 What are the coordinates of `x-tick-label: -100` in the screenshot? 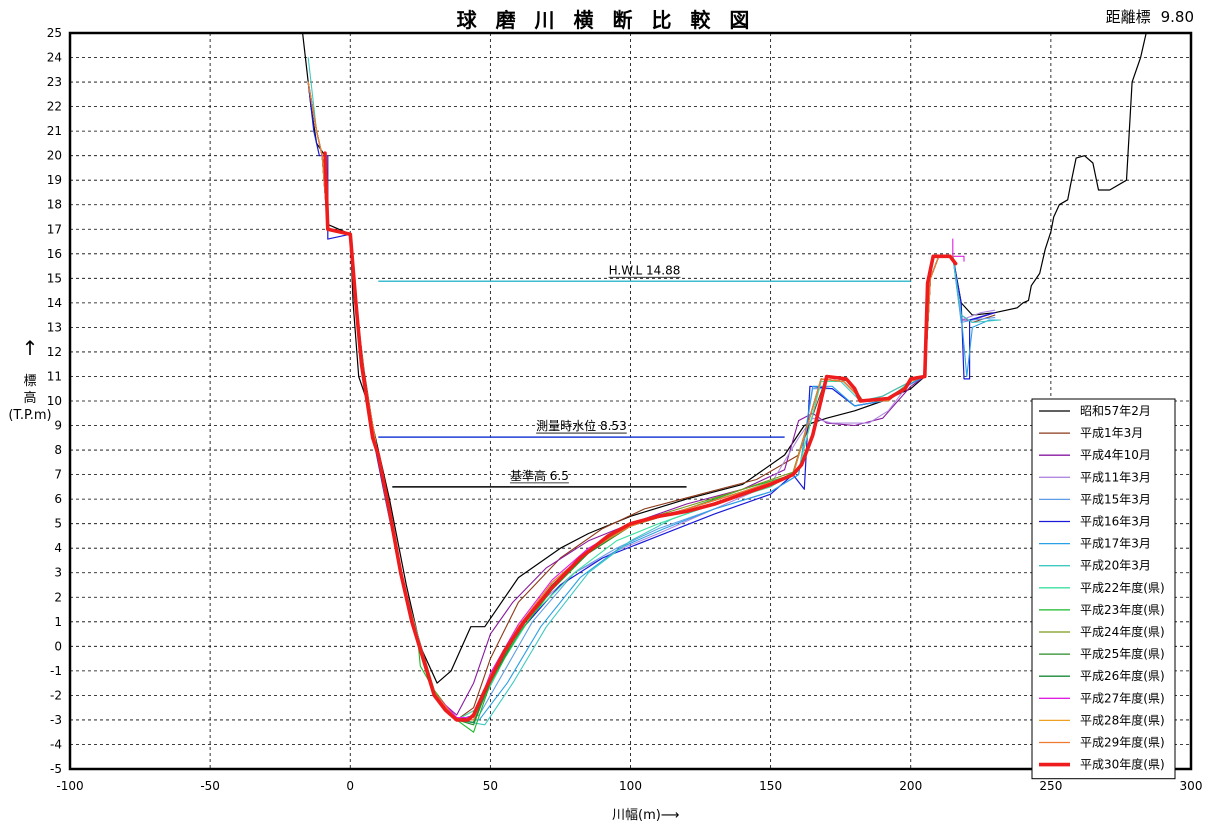 It's located at (69, 786).